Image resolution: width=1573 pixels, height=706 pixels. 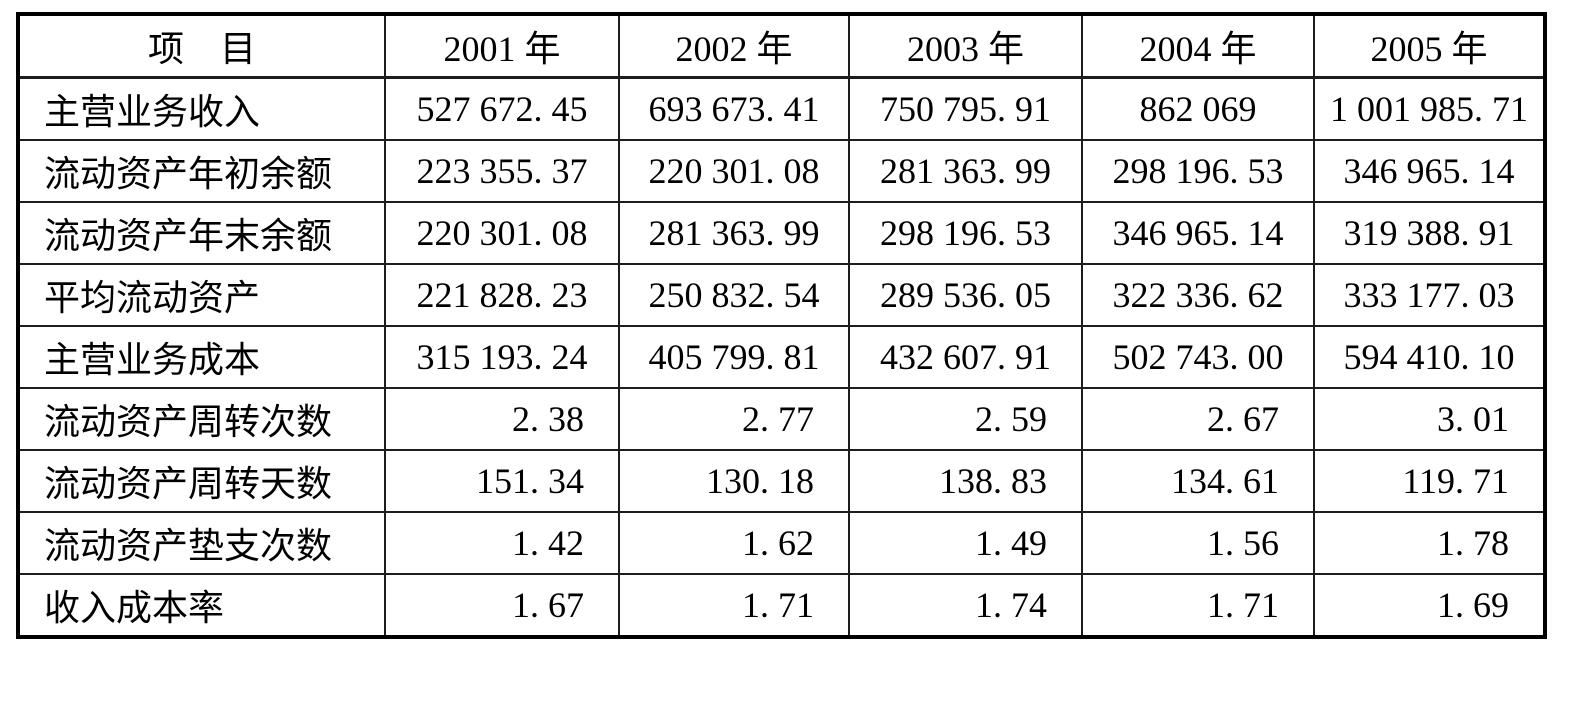 I want to click on cell-value: 1. 56, so click(x=1198, y=543).